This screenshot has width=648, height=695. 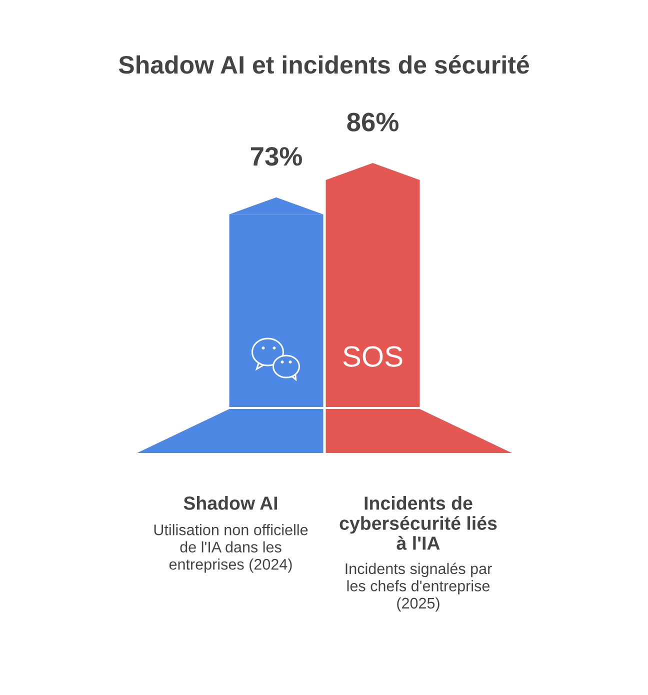 What do you see at coordinates (231, 503) in the screenshot?
I see `x-tick-label: Shadow AI` at bounding box center [231, 503].